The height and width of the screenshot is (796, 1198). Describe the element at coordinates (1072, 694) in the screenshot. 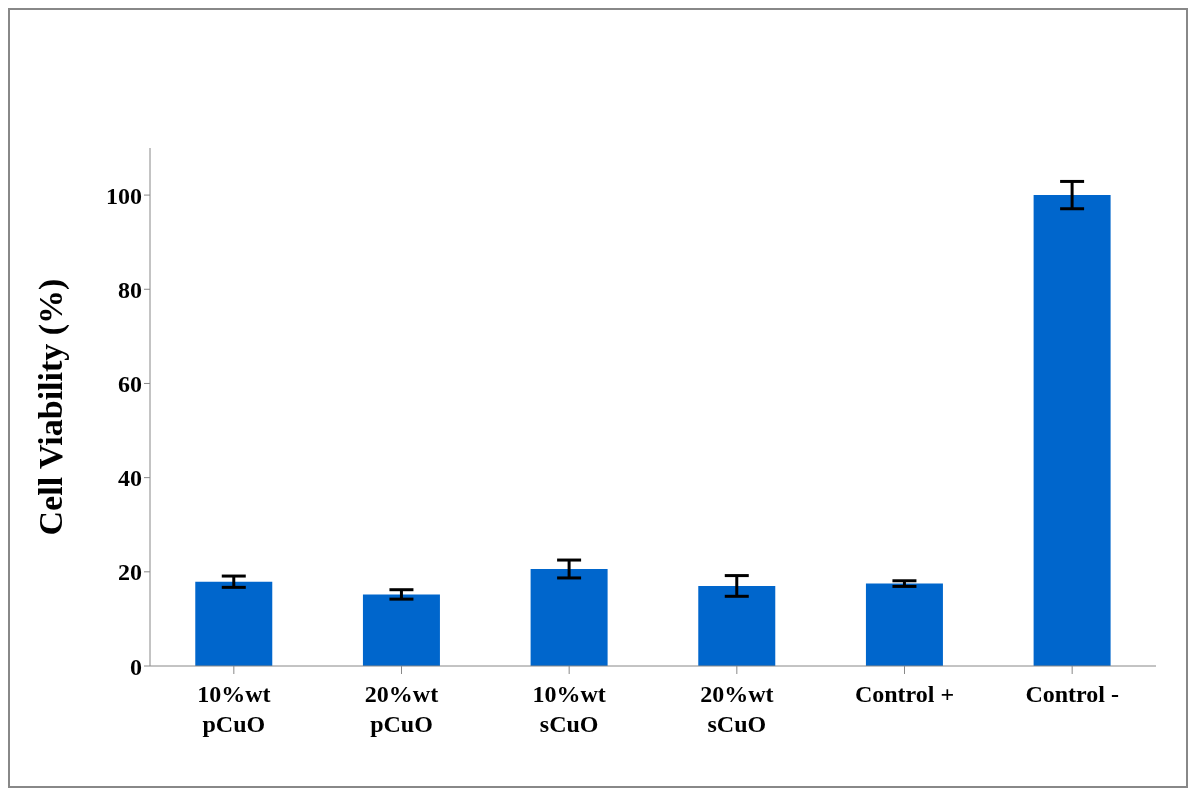

I see `x-tick-label: Control -` at that location.